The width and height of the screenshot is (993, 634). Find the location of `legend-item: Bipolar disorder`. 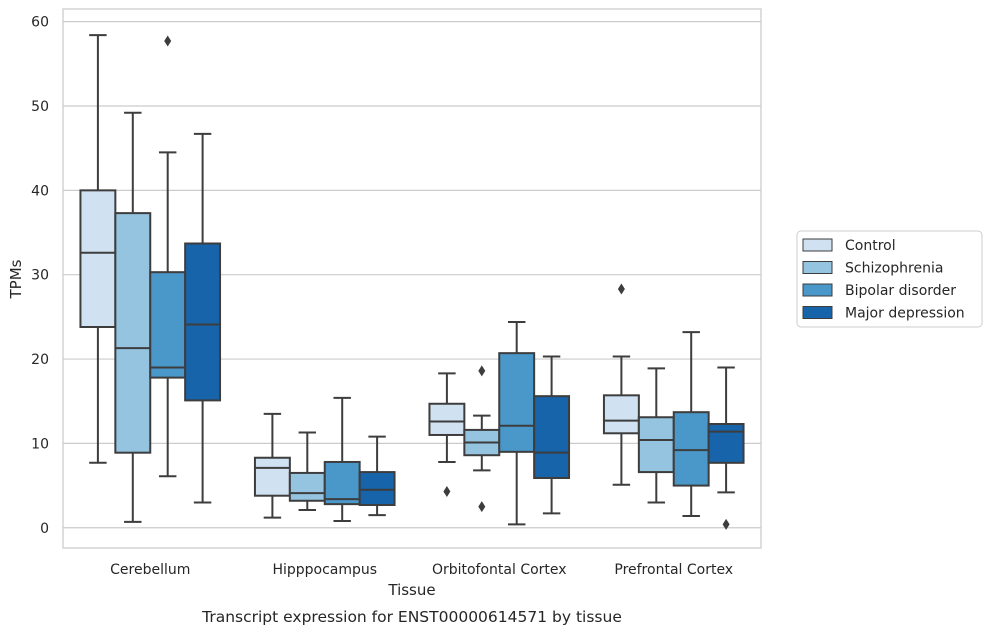

legend-item: Bipolar disorder is located at coordinates (879, 291).